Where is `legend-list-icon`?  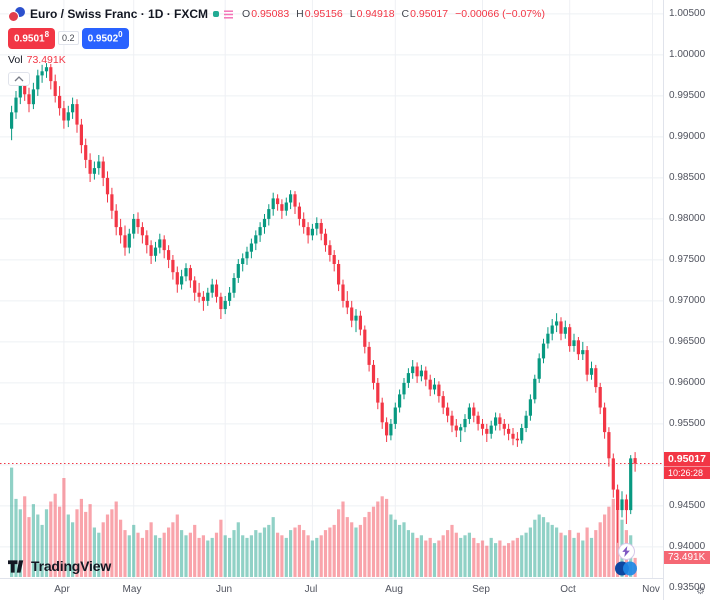
legend-list-icon is located at coordinates (229, 14).